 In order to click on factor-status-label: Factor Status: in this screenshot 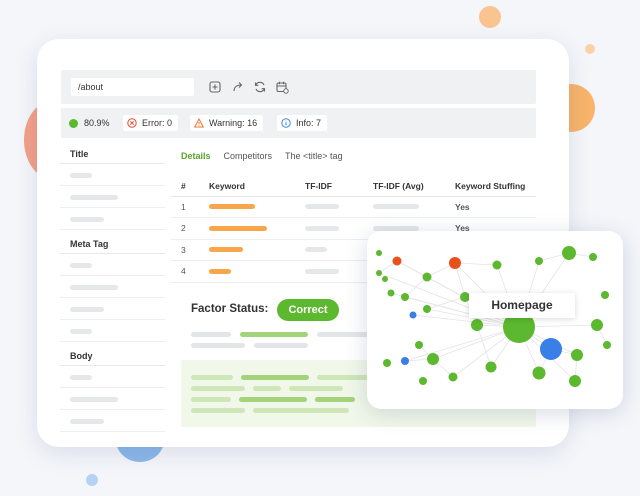, I will do `click(230, 309)`.